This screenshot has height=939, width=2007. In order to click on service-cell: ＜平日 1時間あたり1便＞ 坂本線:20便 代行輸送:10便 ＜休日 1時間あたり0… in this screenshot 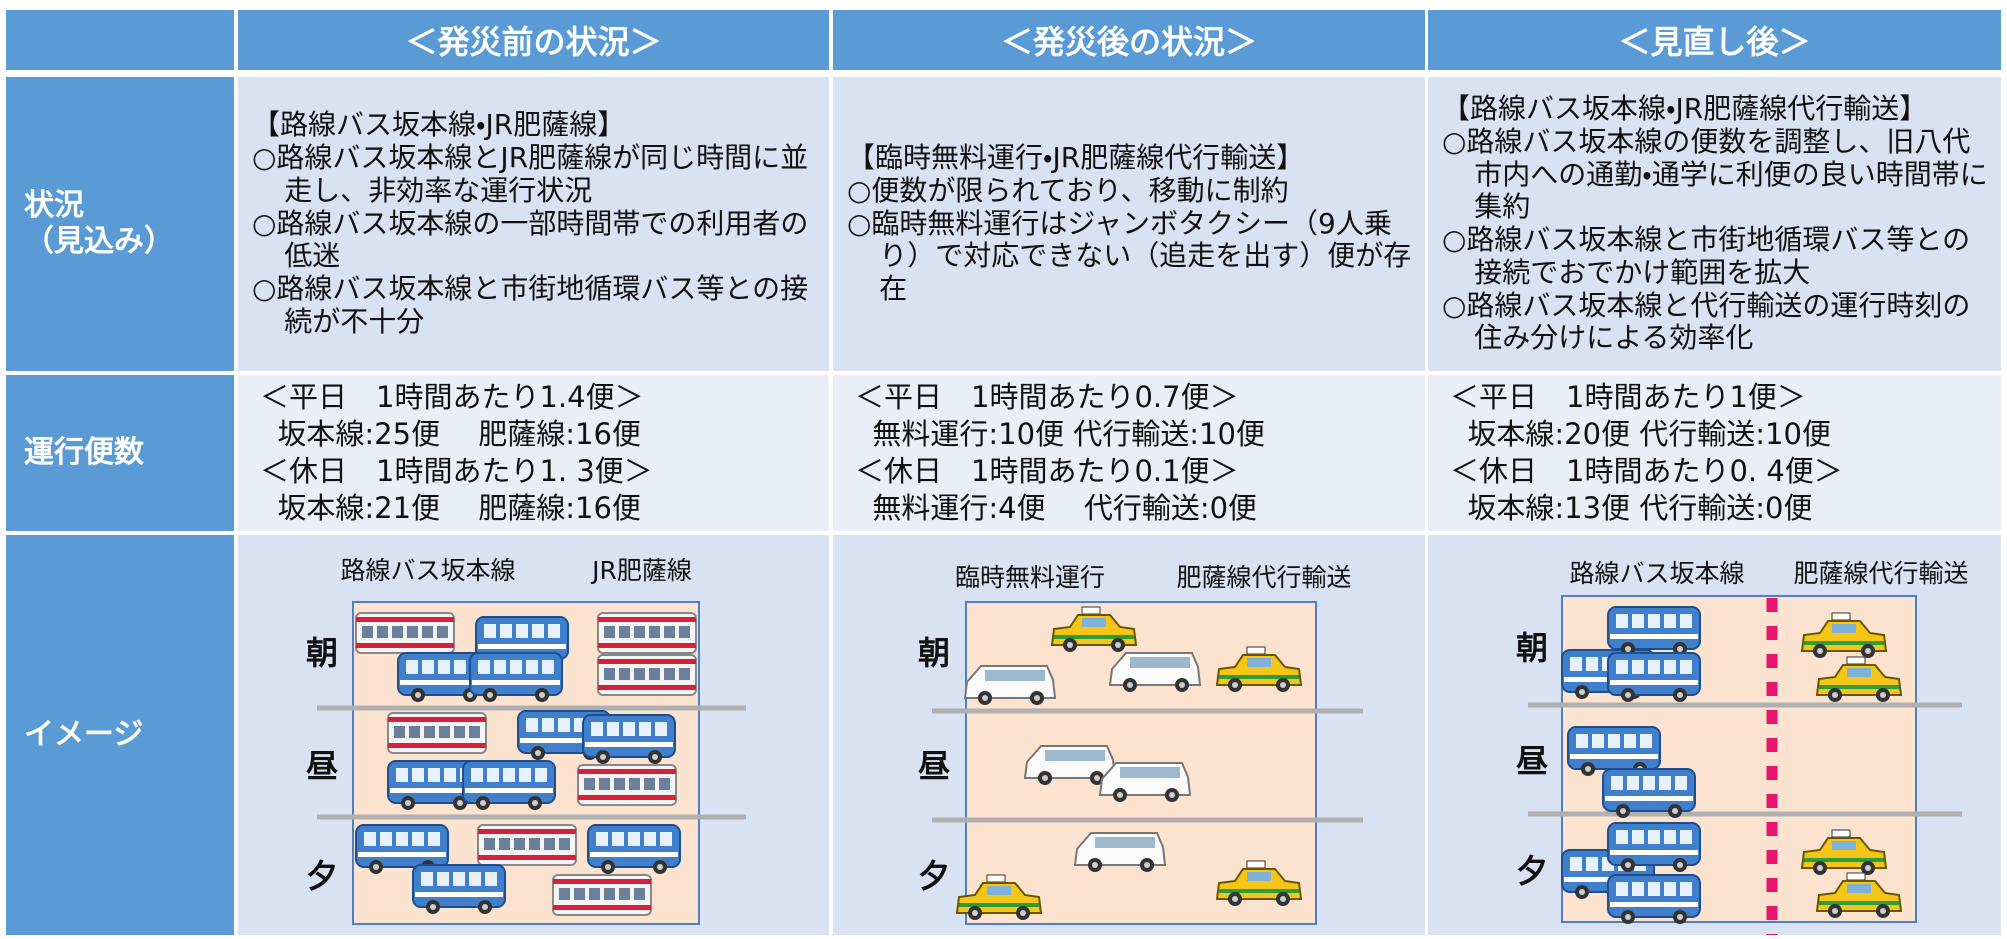, I will do `click(1714, 453)`.